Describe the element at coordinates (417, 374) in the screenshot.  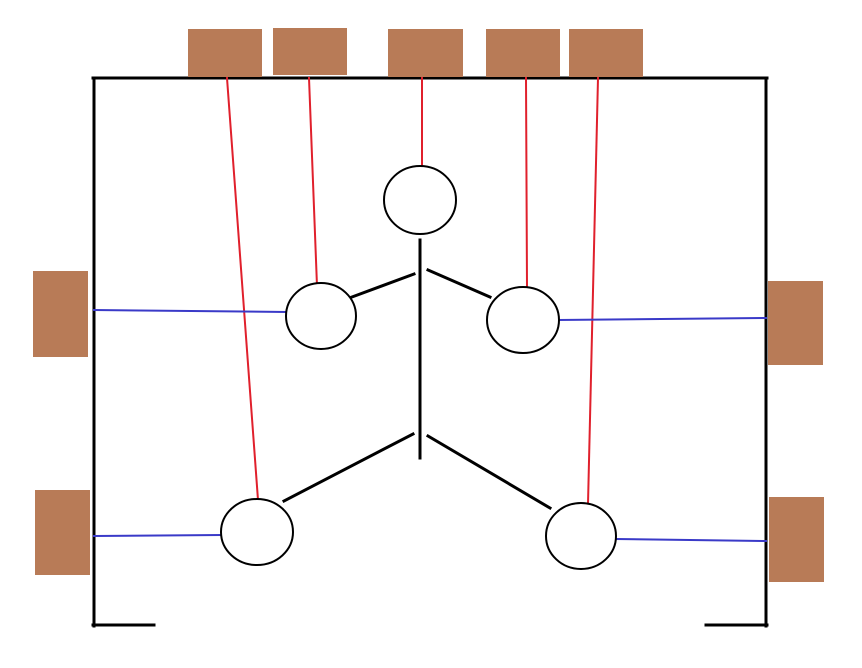
I see `body-lines` at that location.